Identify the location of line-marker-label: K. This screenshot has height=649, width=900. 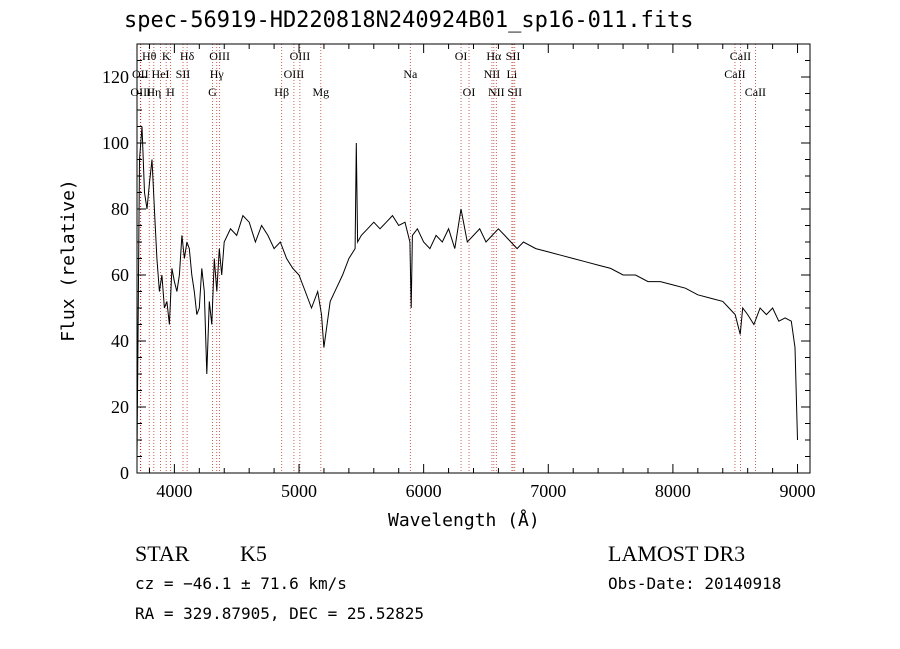
(166, 56).